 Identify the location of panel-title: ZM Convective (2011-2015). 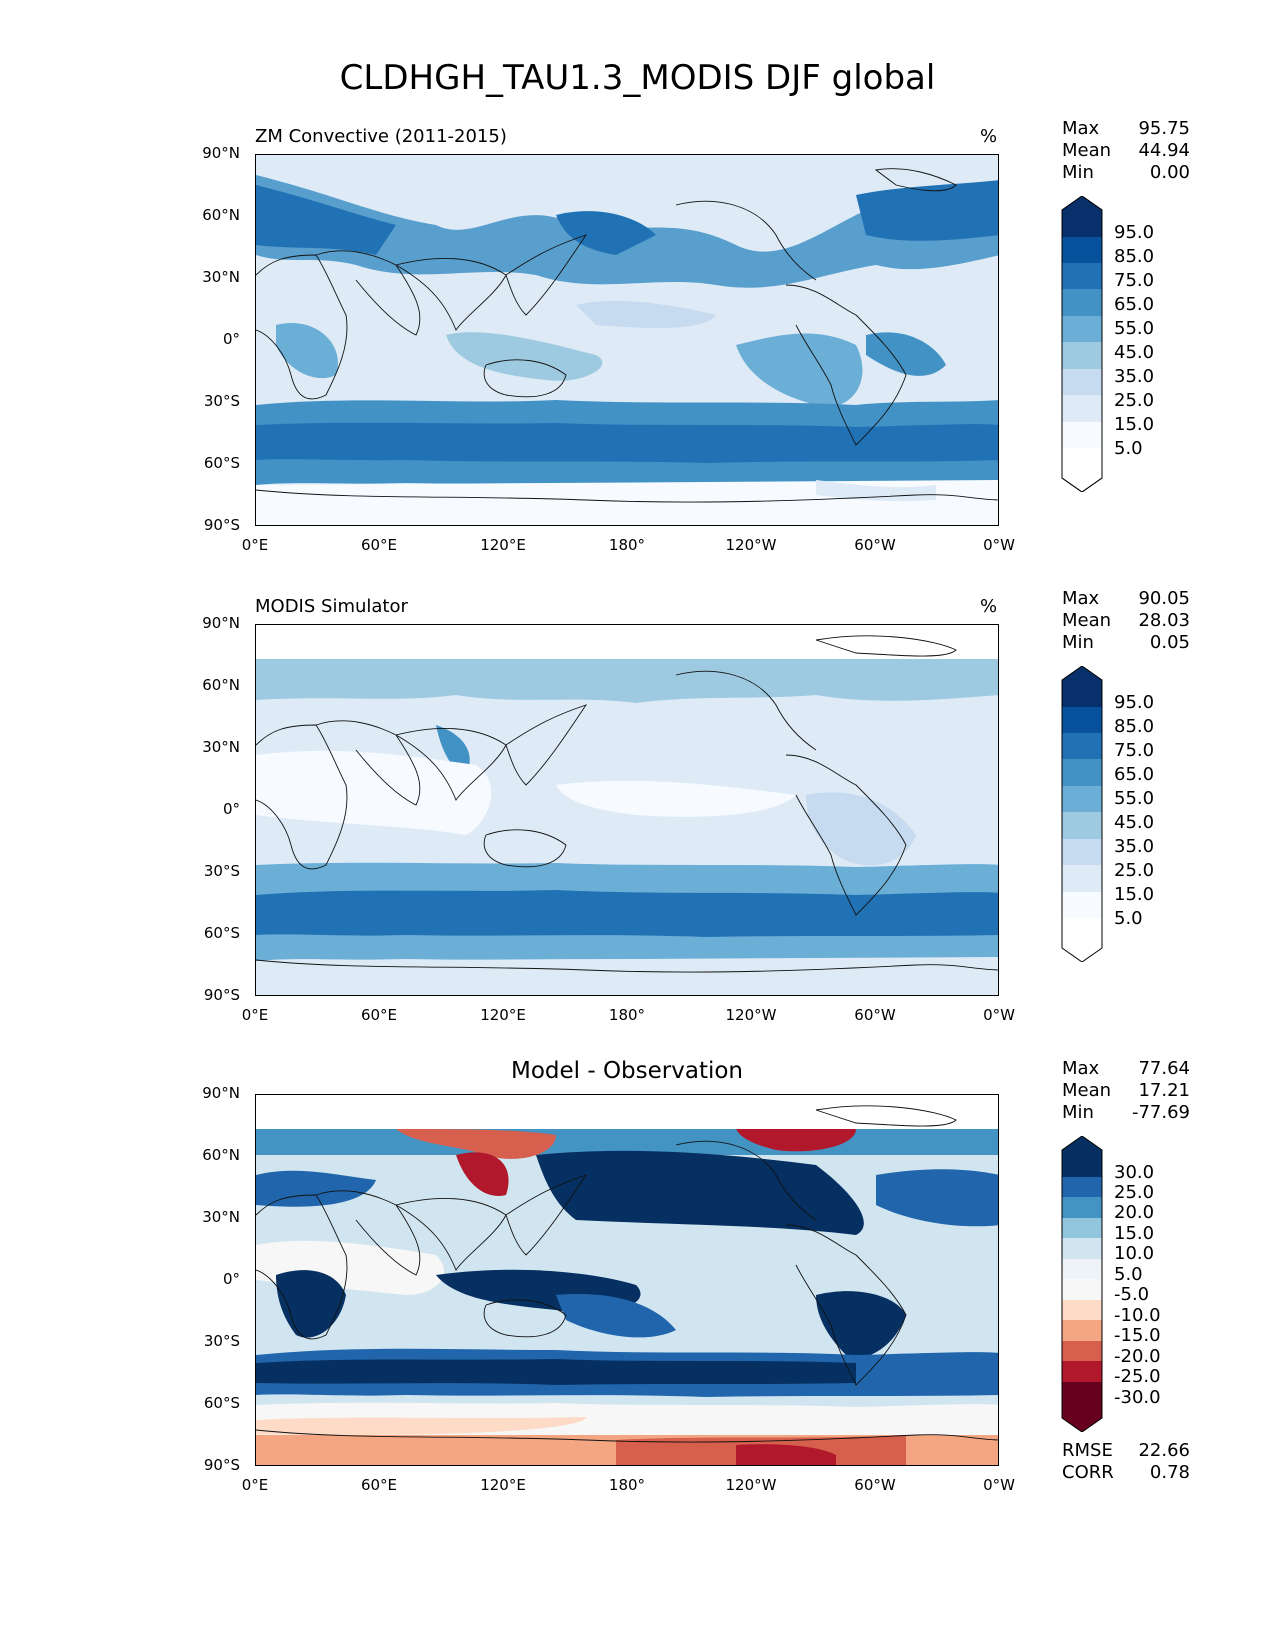
(381, 136).